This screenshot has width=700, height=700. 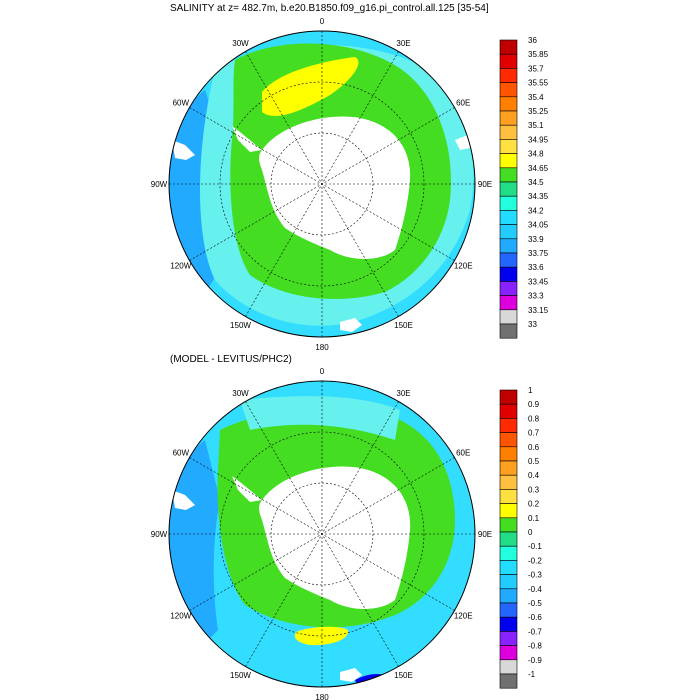 I want to click on top-south-america-land, so click(x=183, y=150).